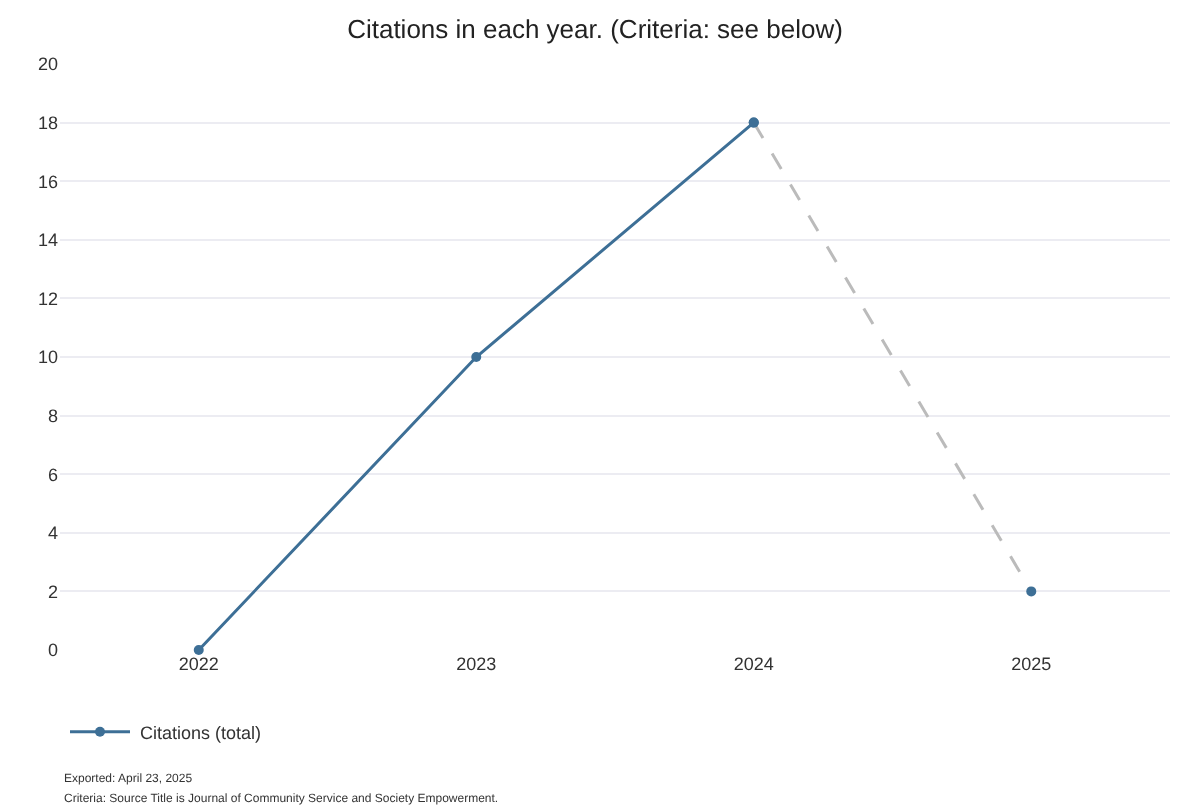 This screenshot has height=810, width=1190. I want to click on chart-title: Citations in each year. (Criteria: see below), so click(595, 29).